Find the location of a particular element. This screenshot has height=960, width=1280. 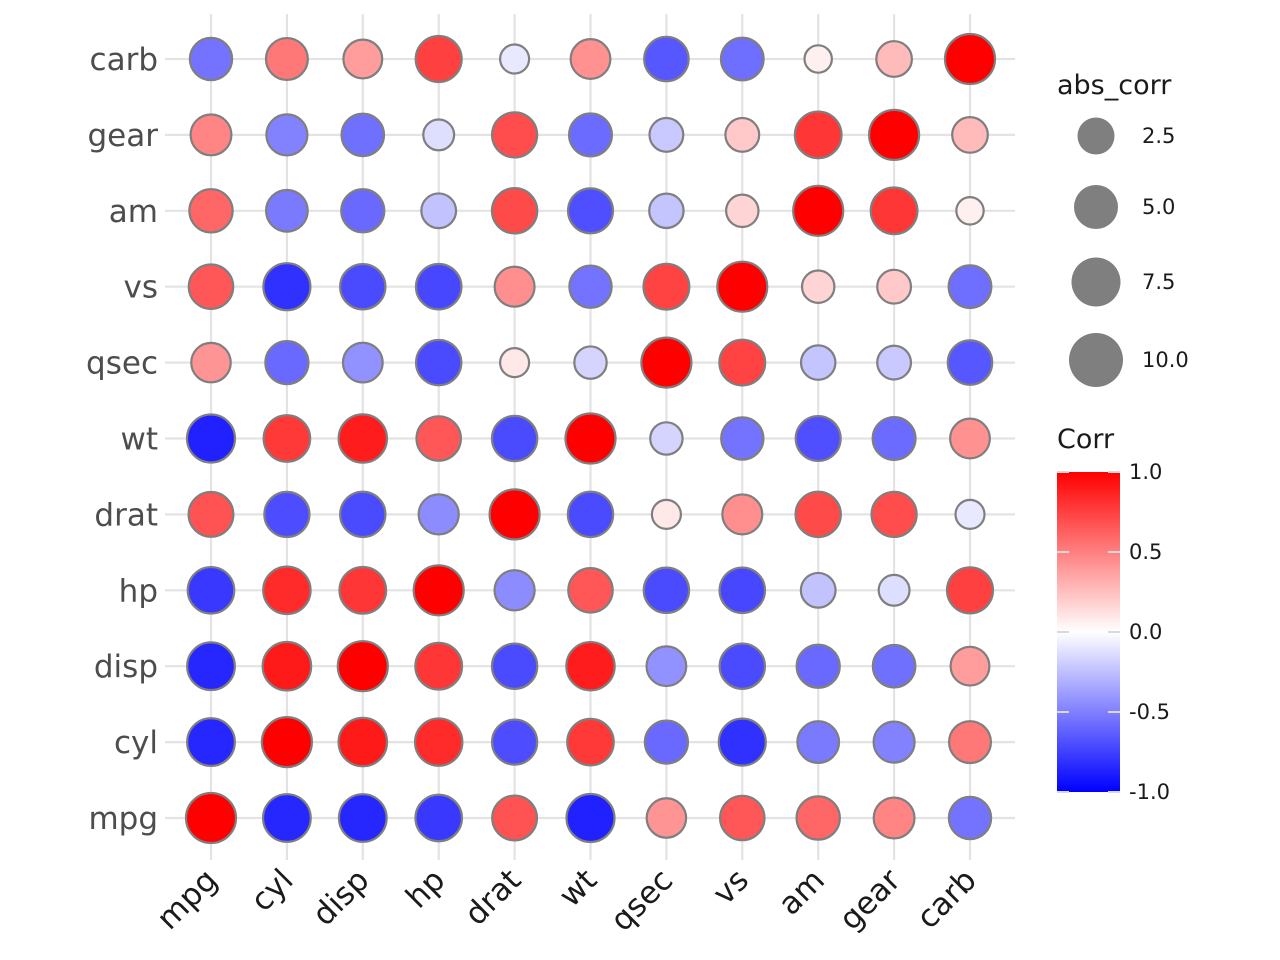

bubble-mpg-drat is located at coordinates (515, 818).